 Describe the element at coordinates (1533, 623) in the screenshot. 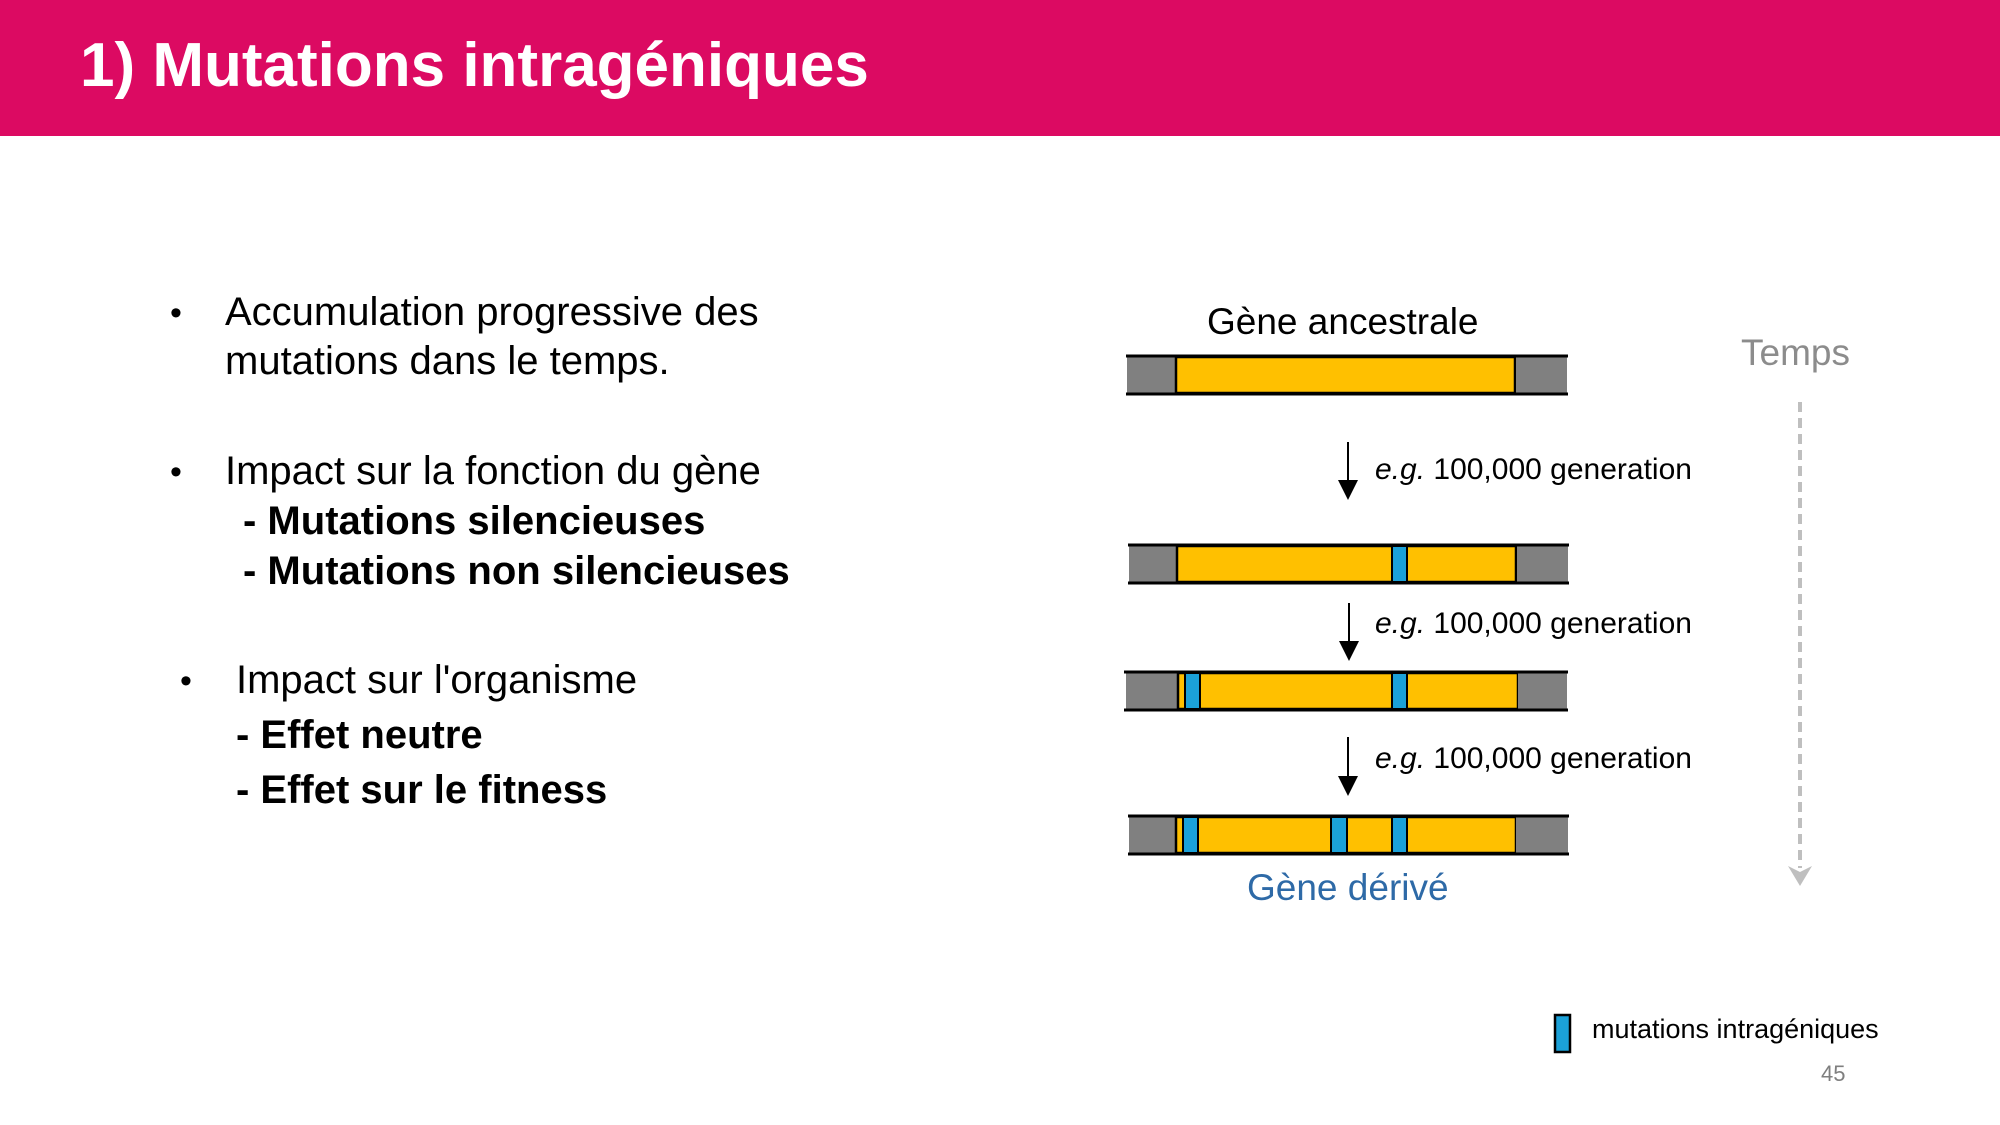

I see `step-label-2: e.g. 100,000 generation` at that location.